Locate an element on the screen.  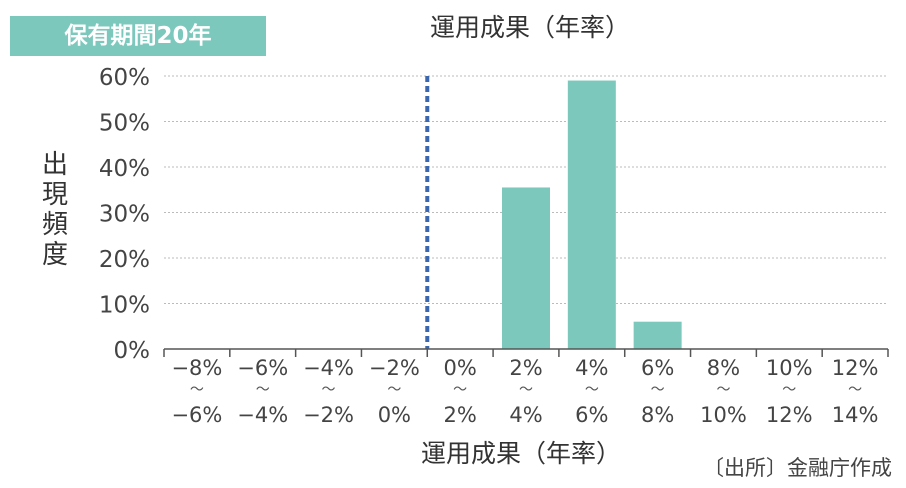
x-tick-label-top: 0% is located at coordinates (460, 368).